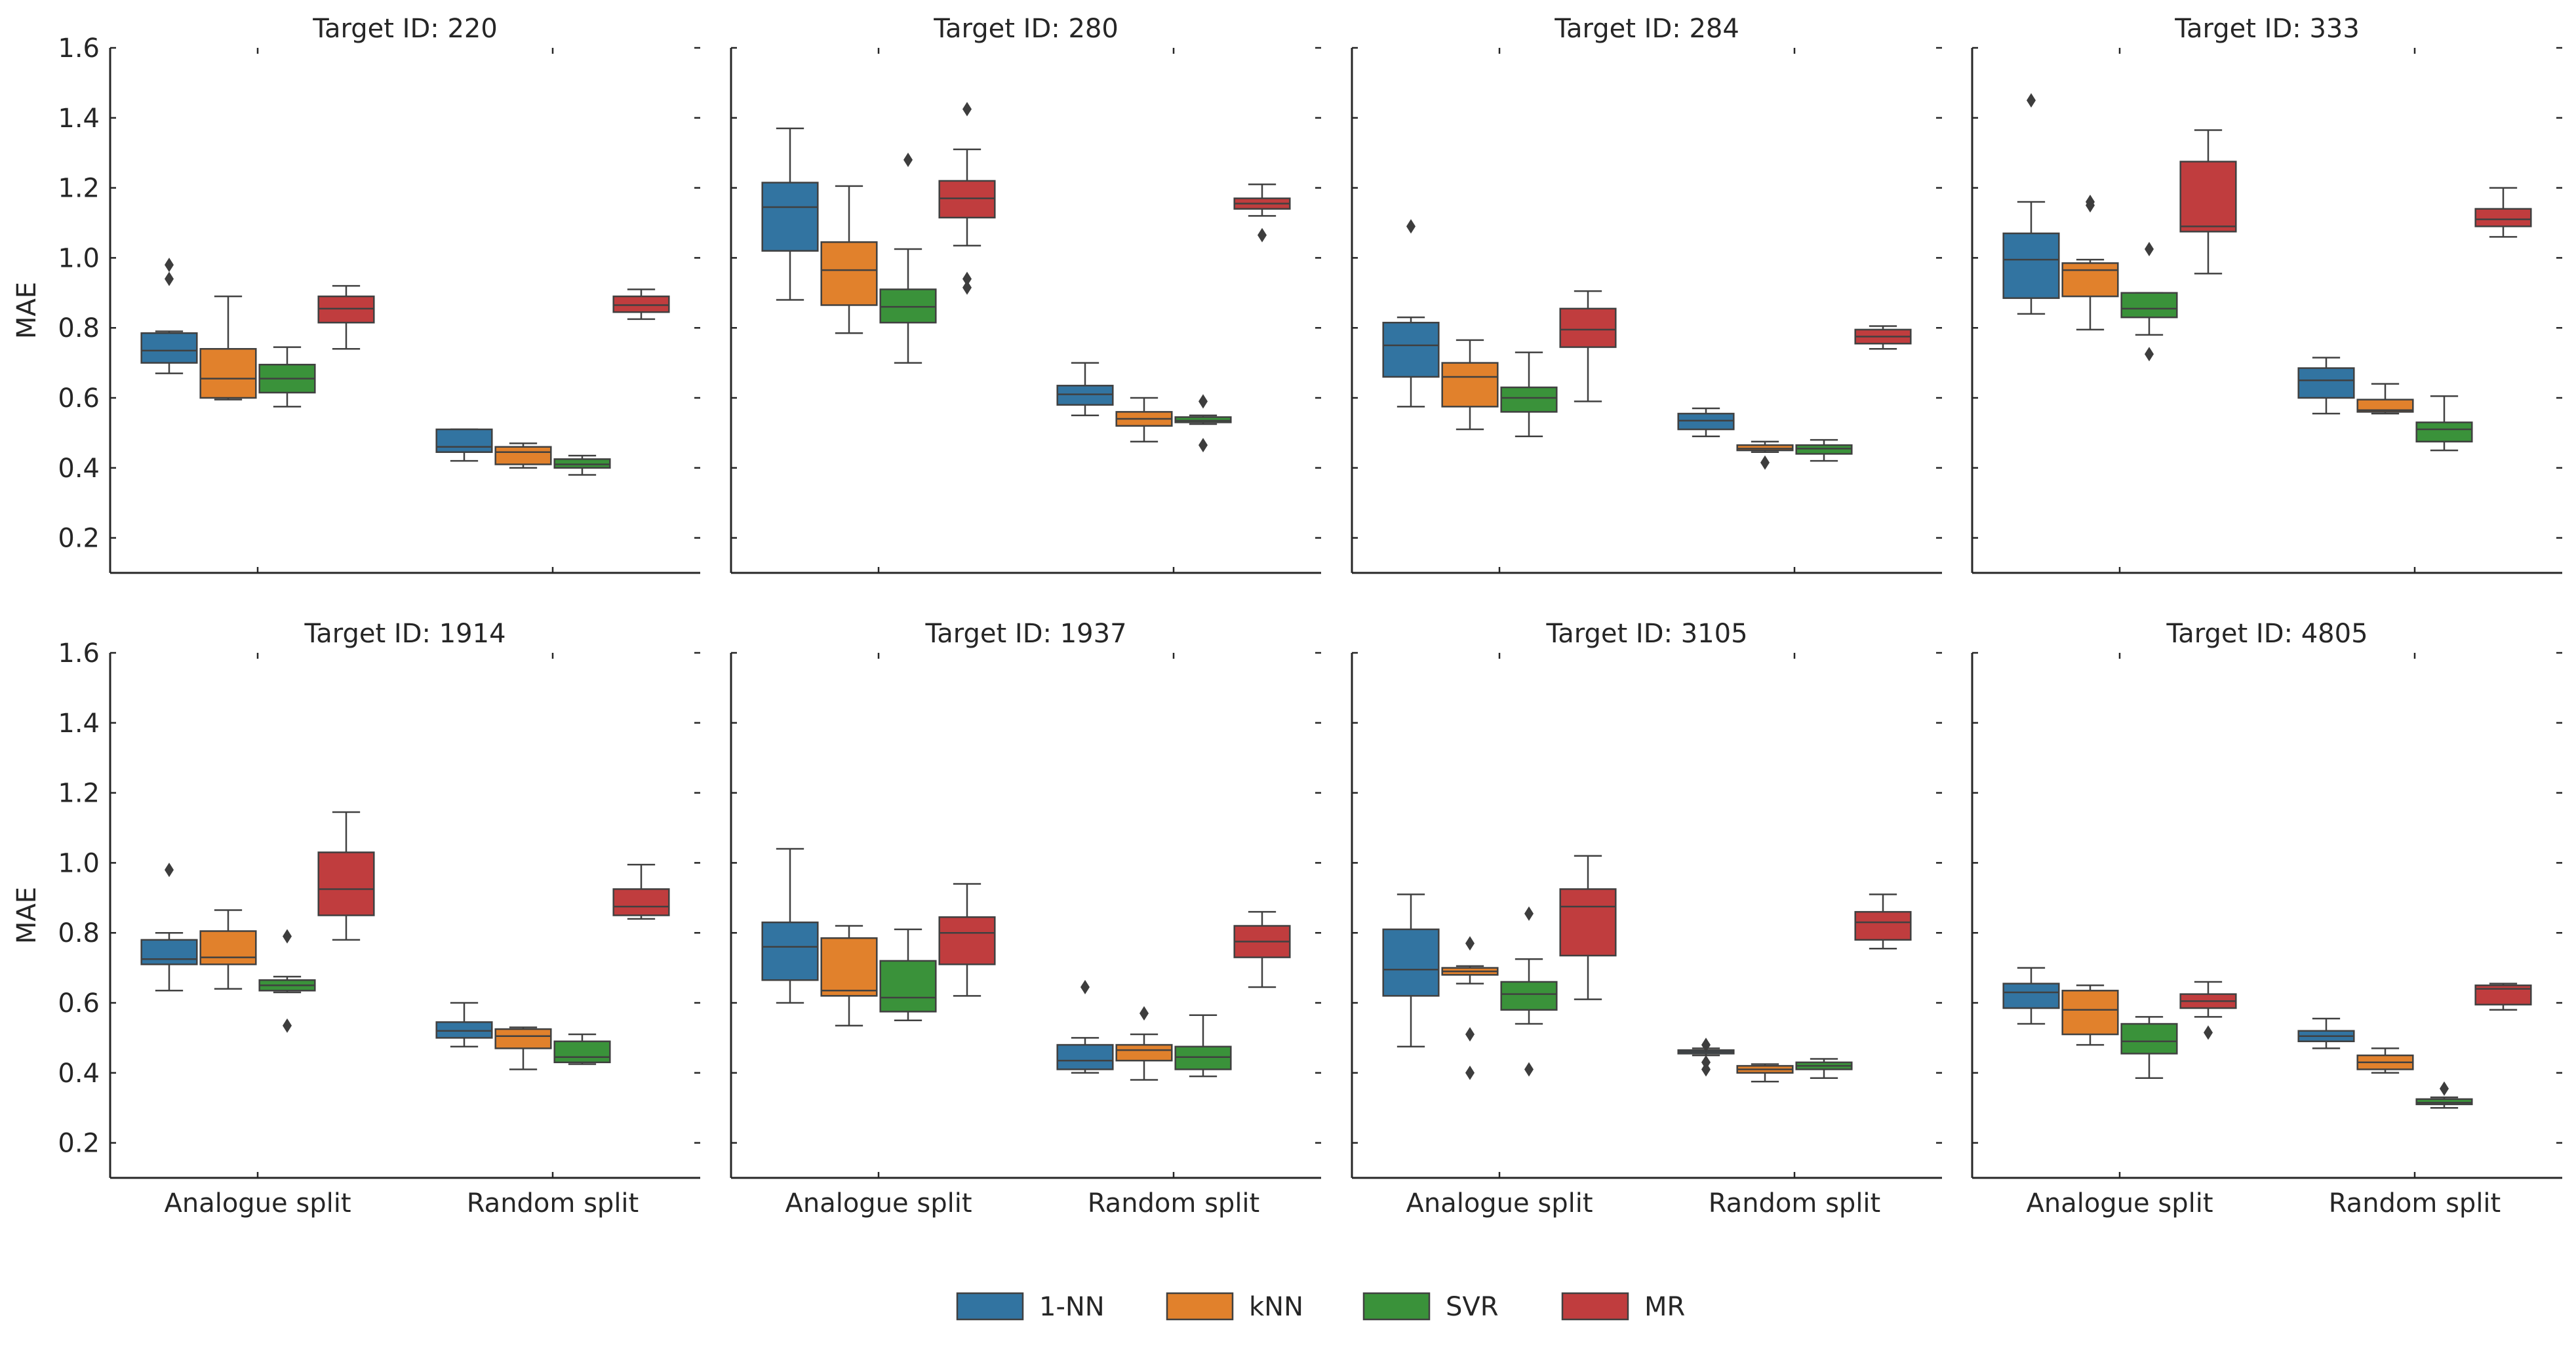 This screenshot has width=2576, height=1345. I want to click on panel-target-id-4805-1-nn-analogue-split-iqr, so click(2031, 996).